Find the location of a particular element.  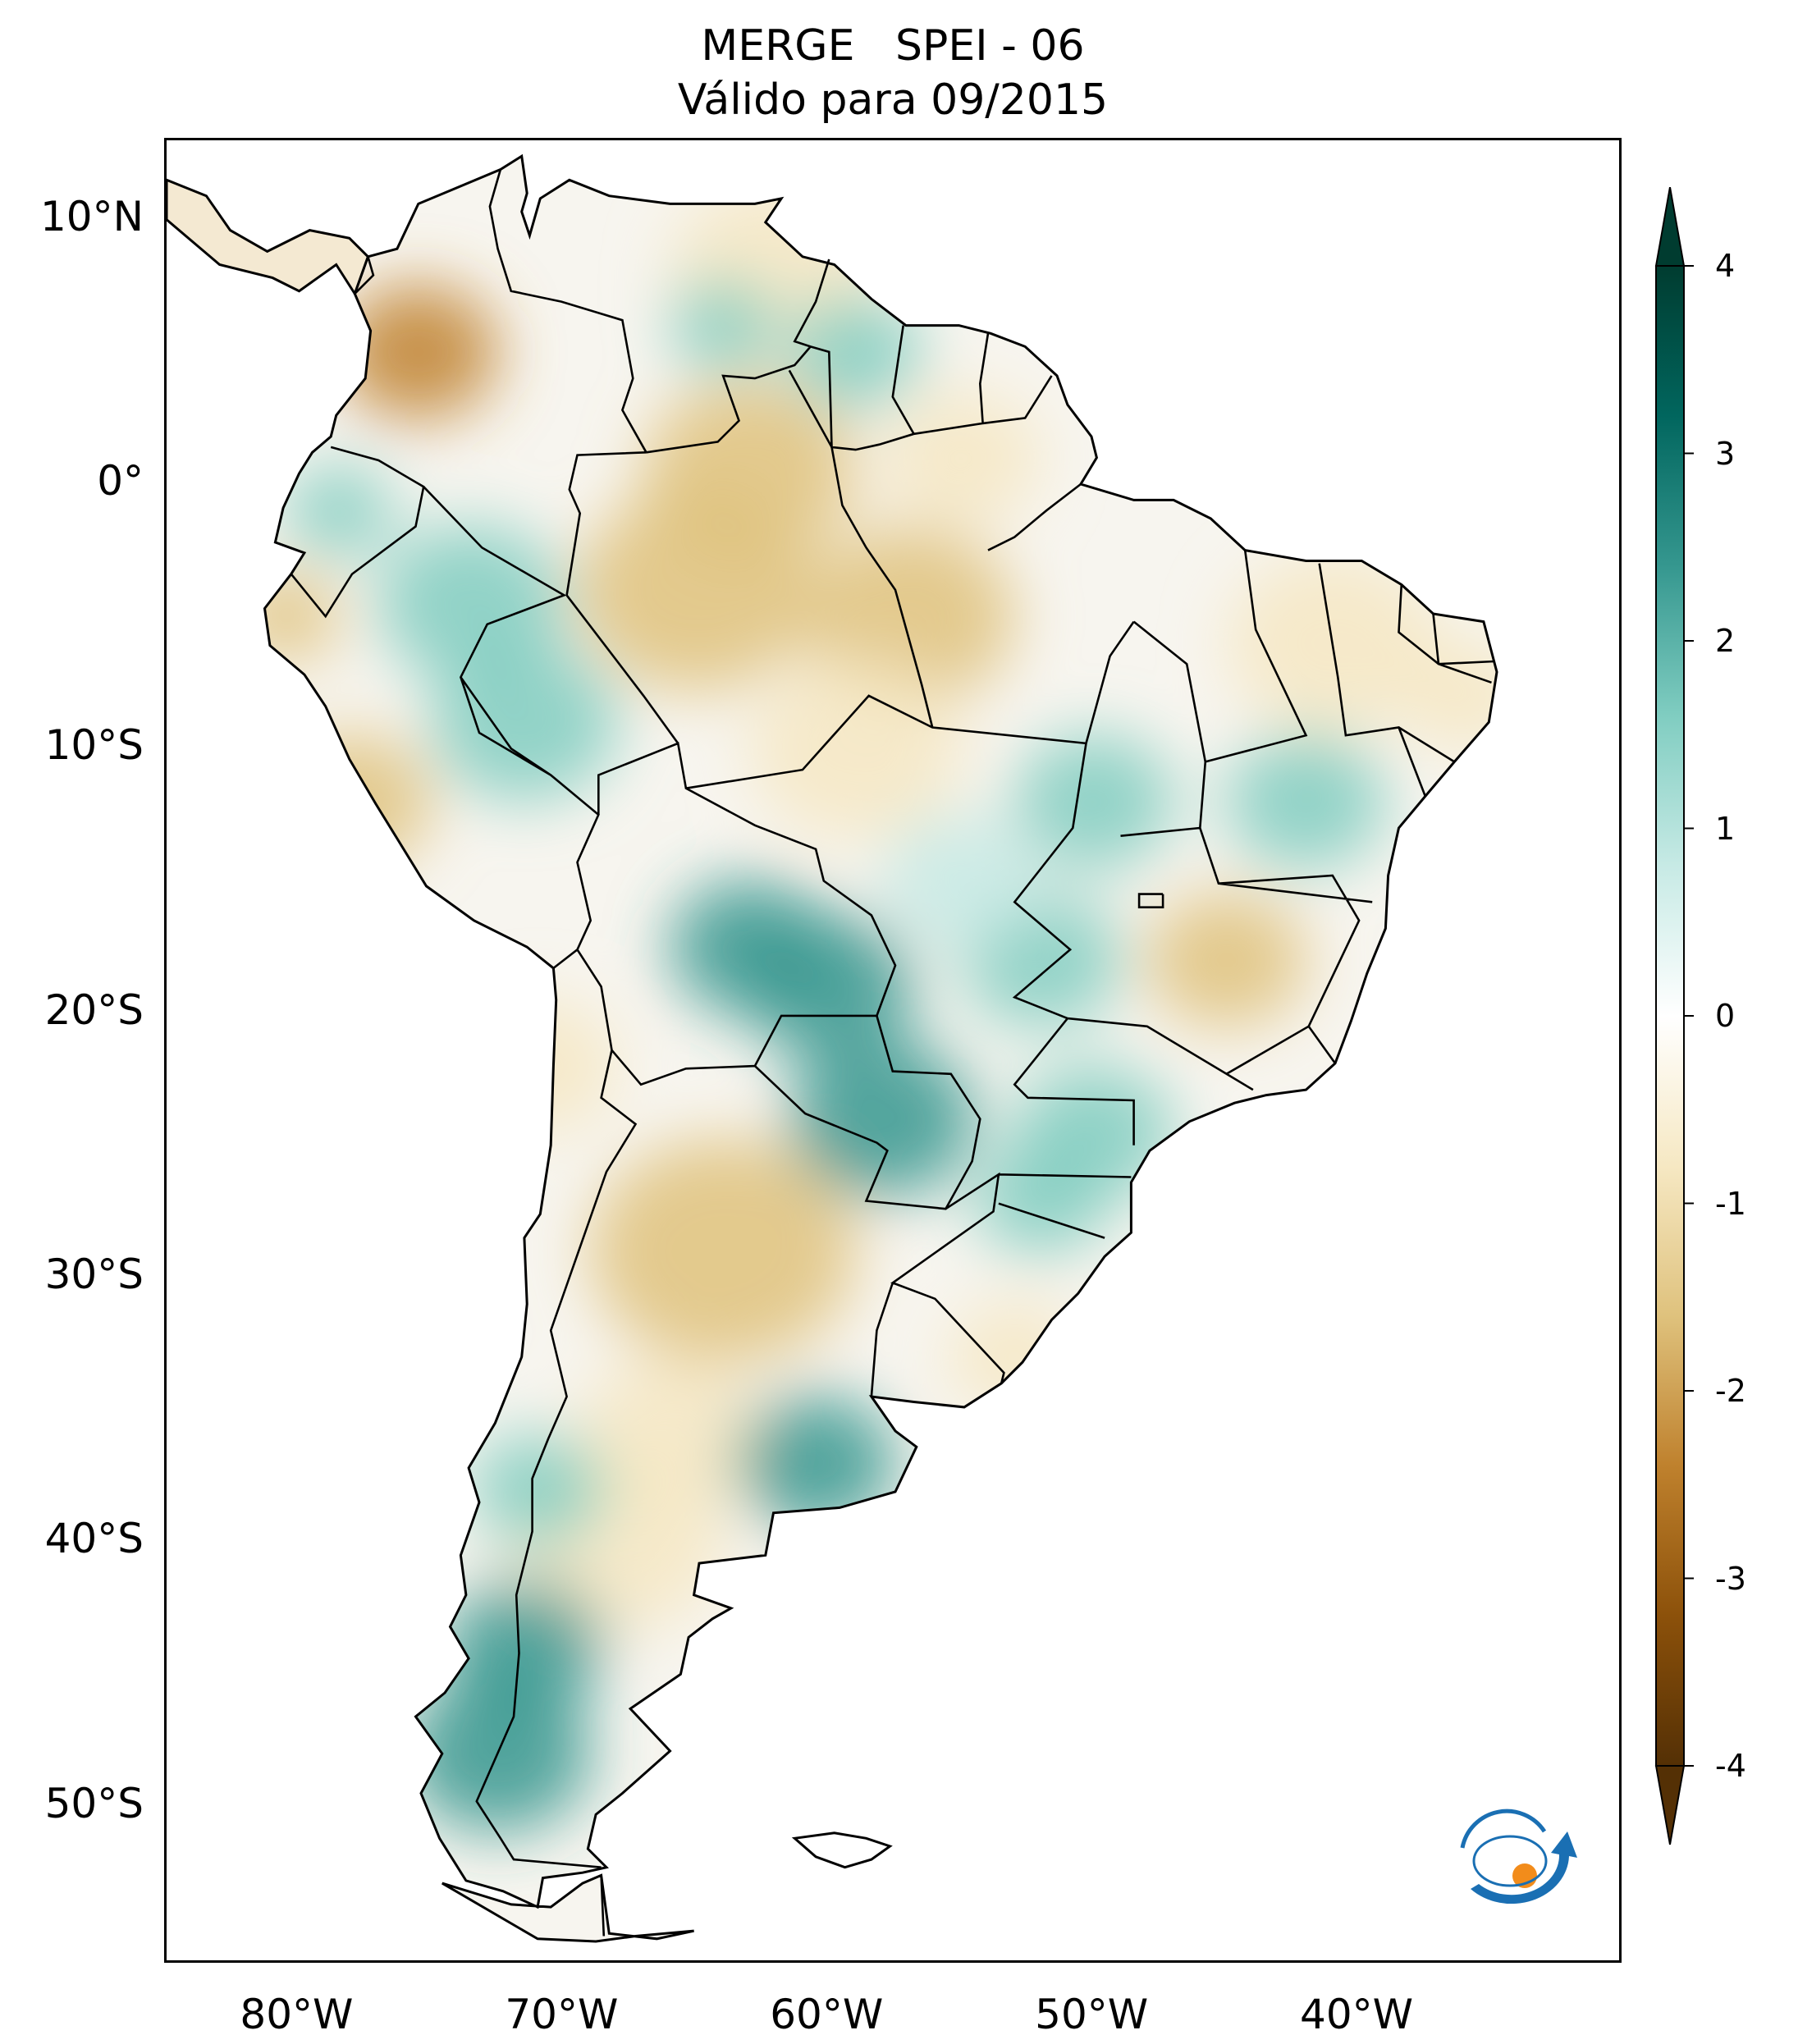

colorbar is located at coordinates (1674, 1016).